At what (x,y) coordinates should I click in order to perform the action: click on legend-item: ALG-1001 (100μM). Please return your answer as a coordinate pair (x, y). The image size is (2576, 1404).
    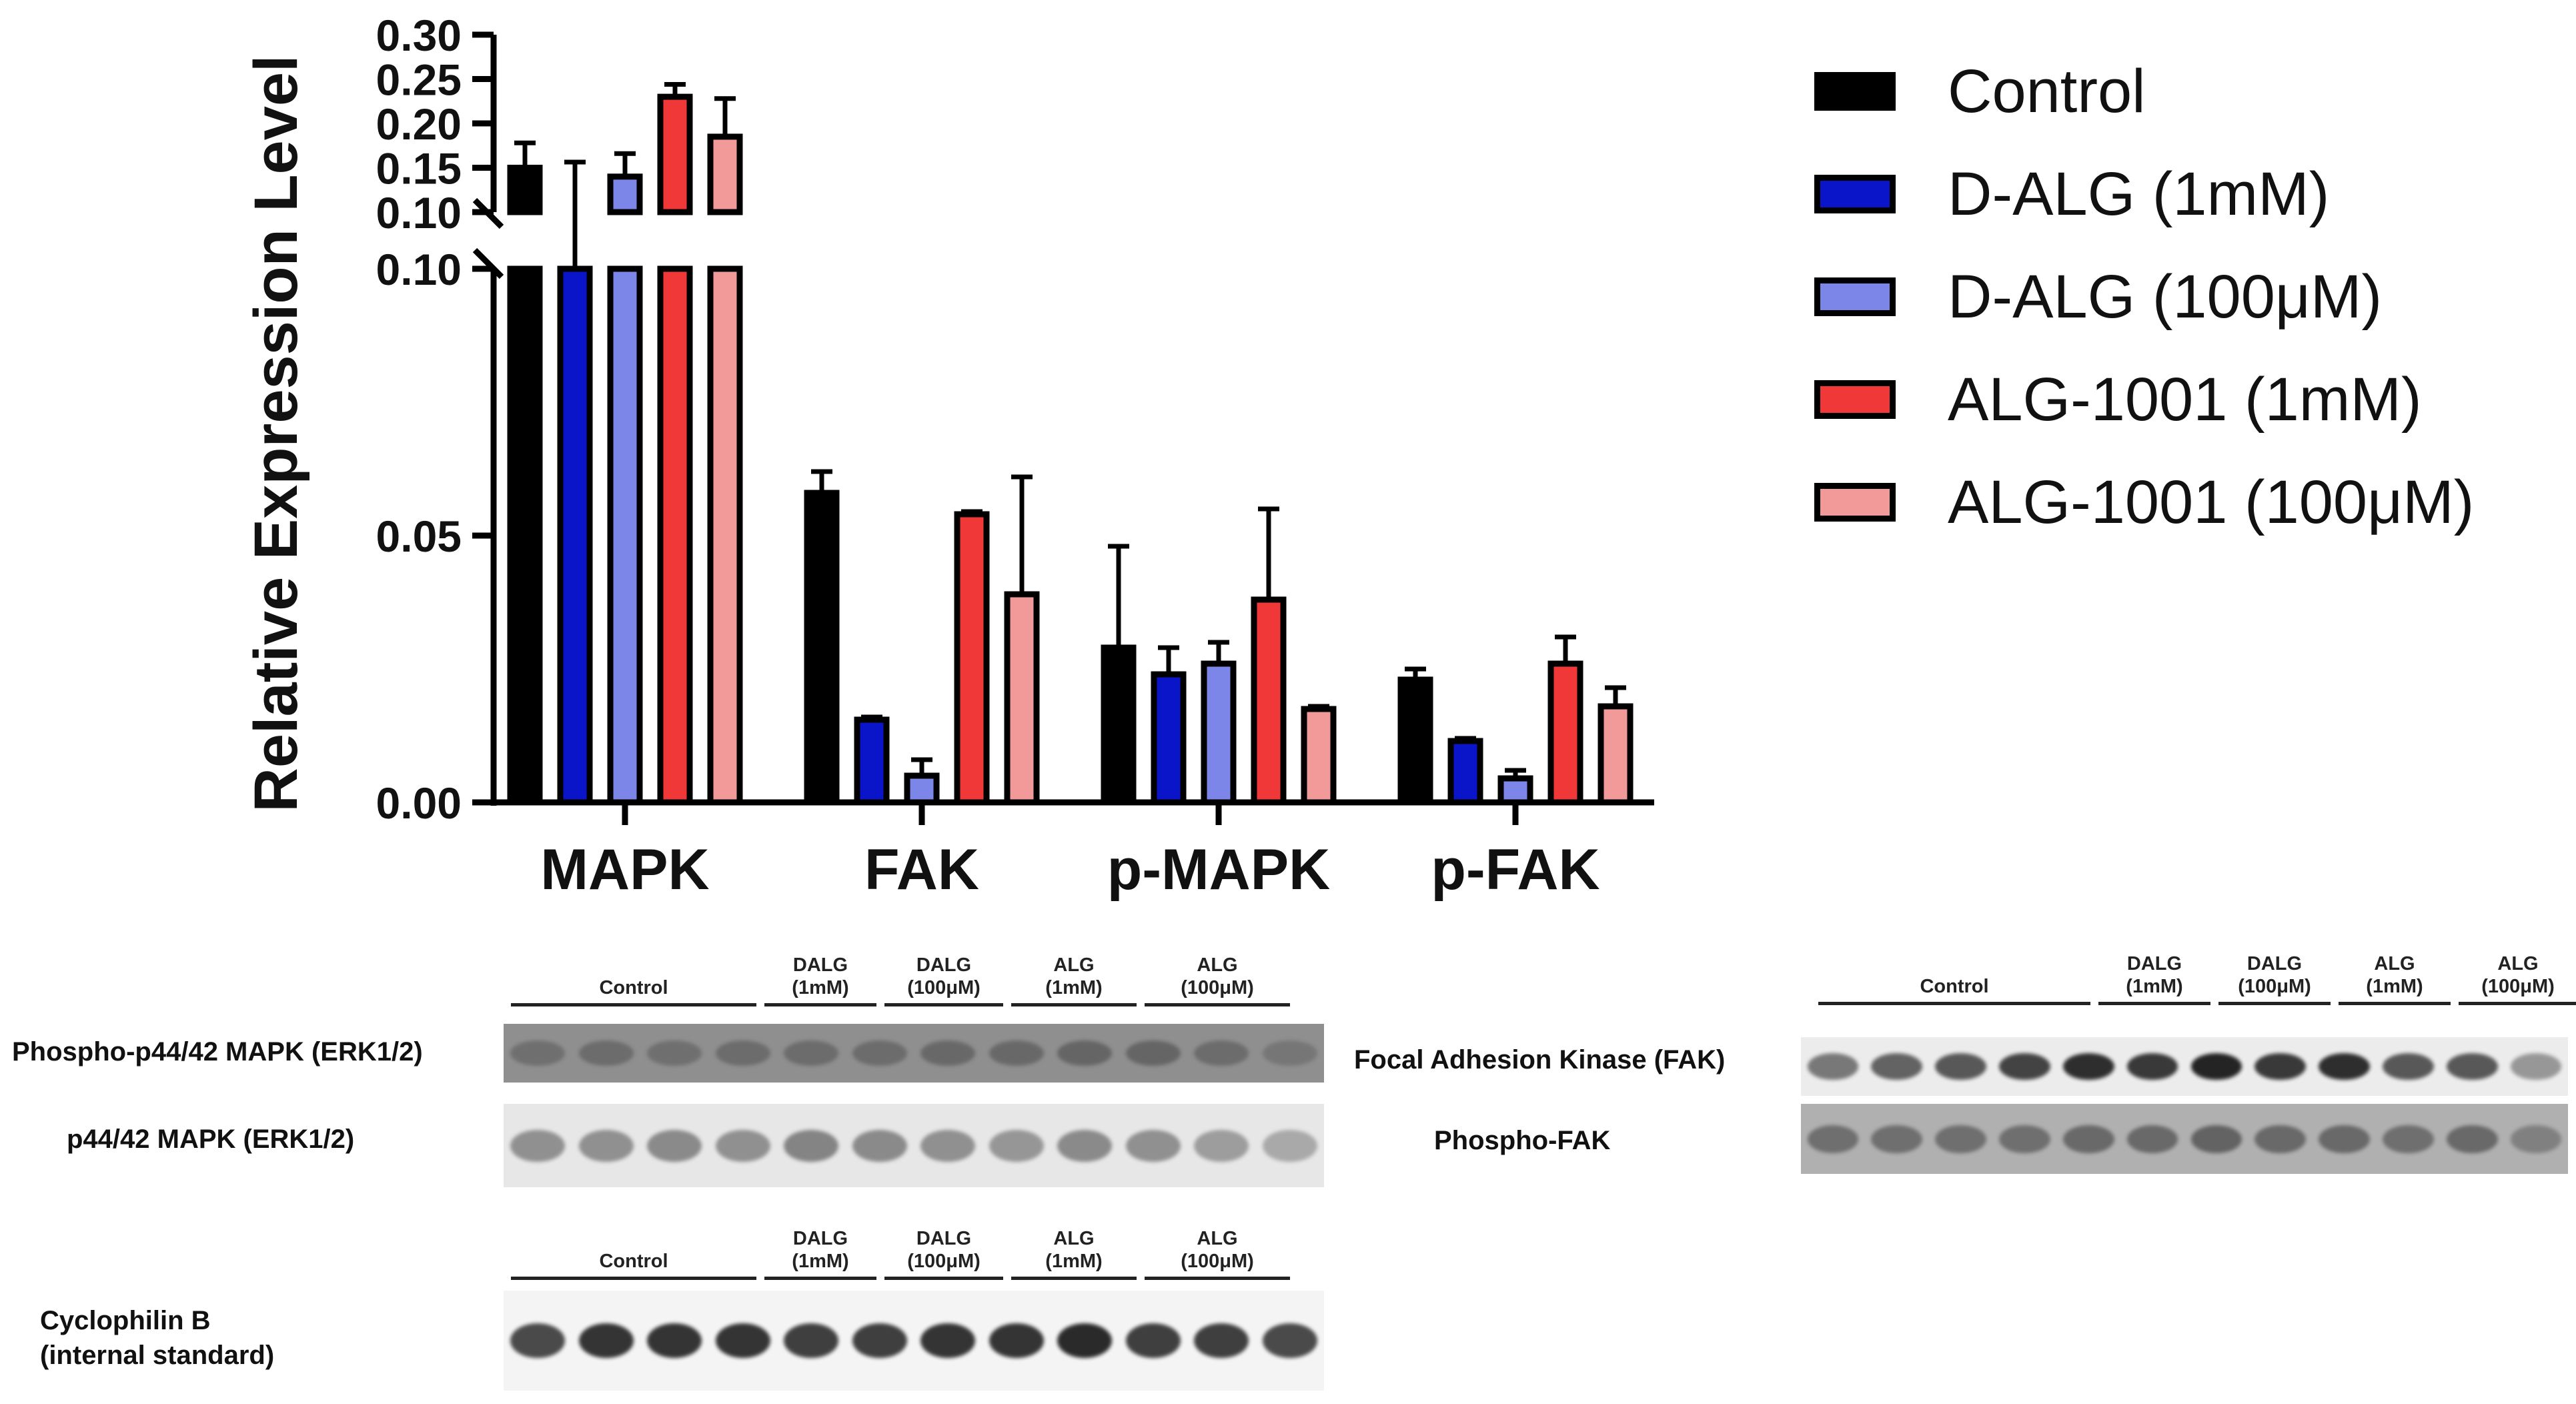
    Looking at the image, I should click on (2144, 502).